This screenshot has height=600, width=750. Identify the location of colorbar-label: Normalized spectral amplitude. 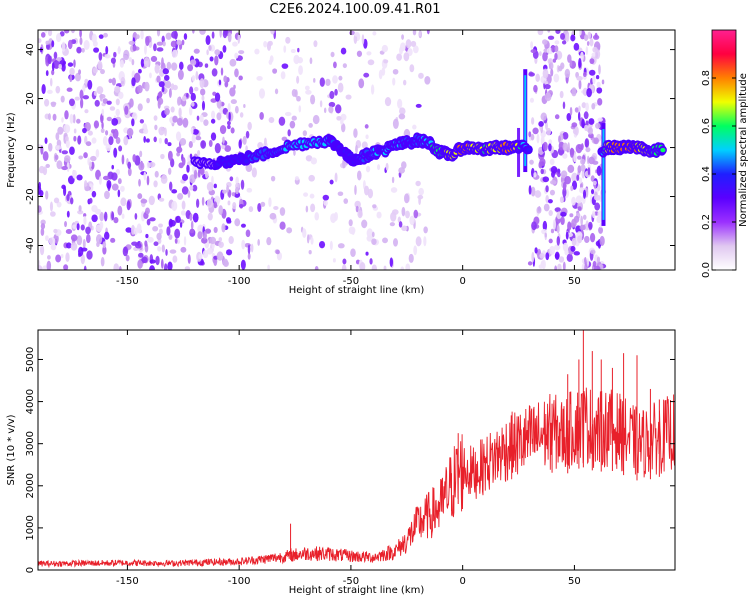
(743, 150).